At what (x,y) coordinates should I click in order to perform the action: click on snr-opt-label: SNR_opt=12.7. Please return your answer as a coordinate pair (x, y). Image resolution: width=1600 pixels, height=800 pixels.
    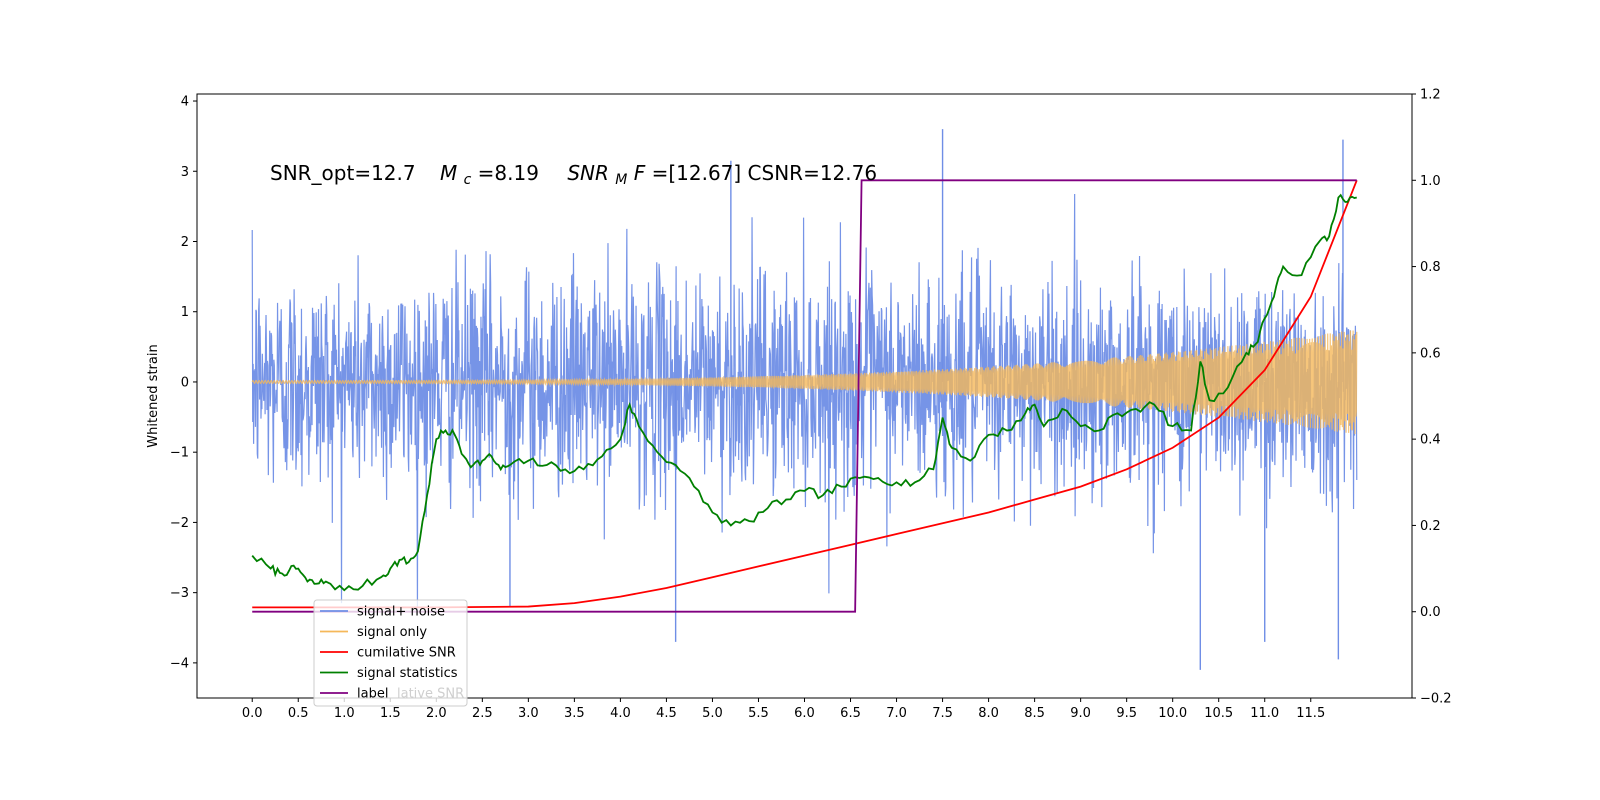
    Looking at the image, I should click on (343, 173).